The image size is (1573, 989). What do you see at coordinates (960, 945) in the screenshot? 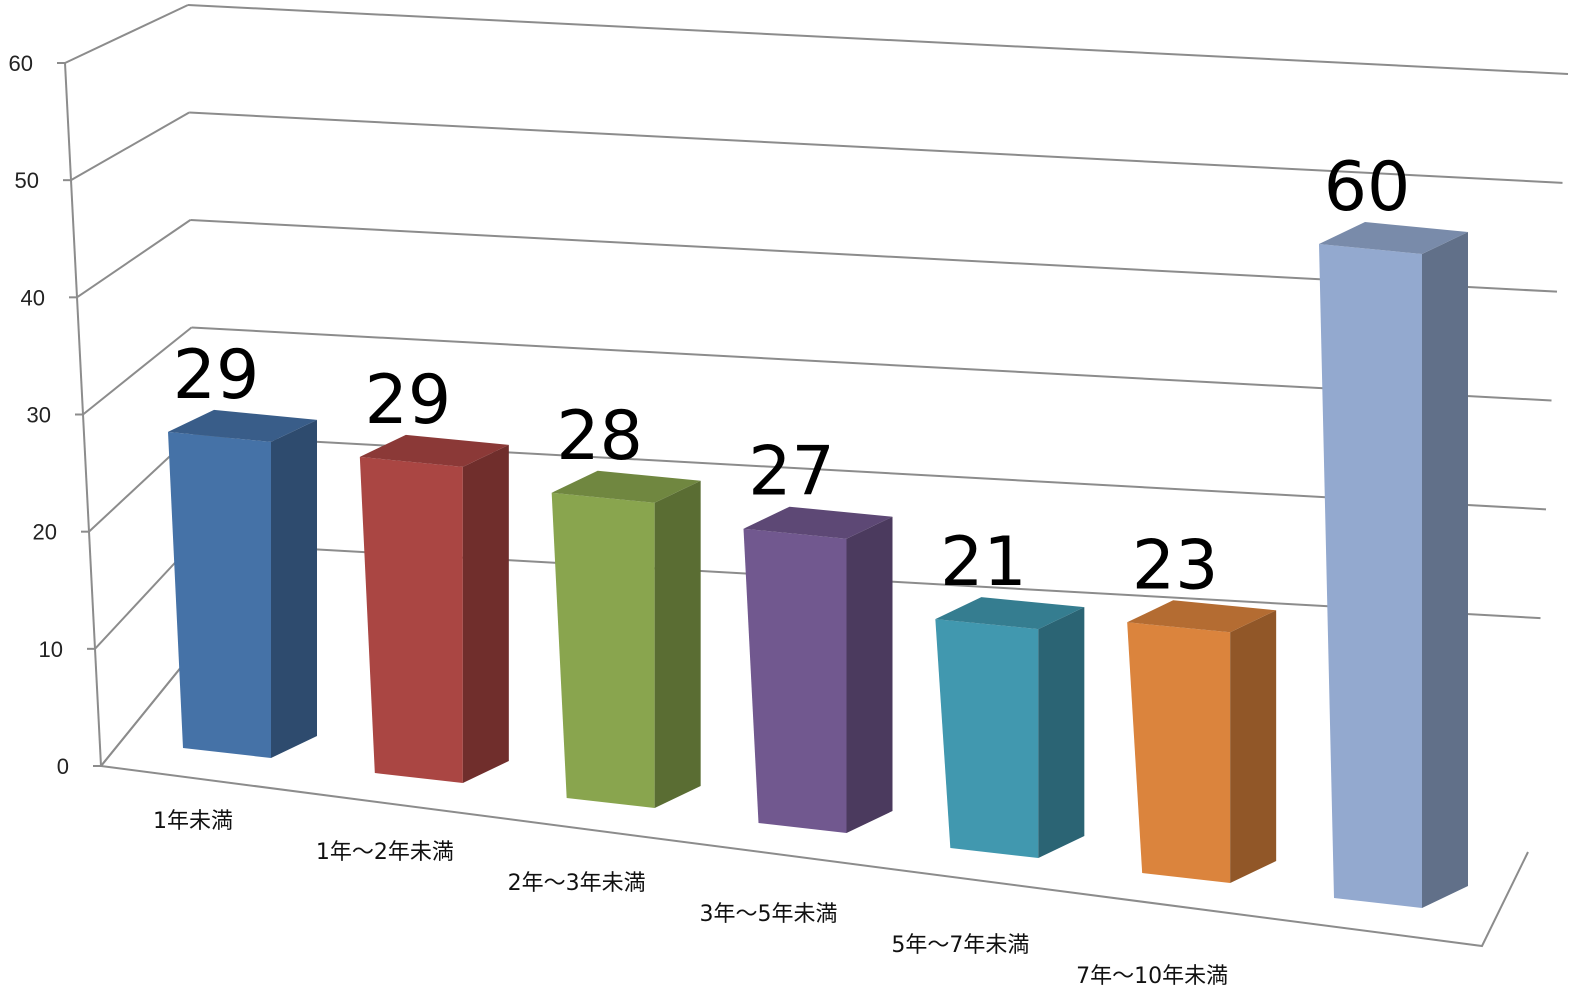
I see `x-tick-label: 5年～7年未満` at bounding box center [960, 945].